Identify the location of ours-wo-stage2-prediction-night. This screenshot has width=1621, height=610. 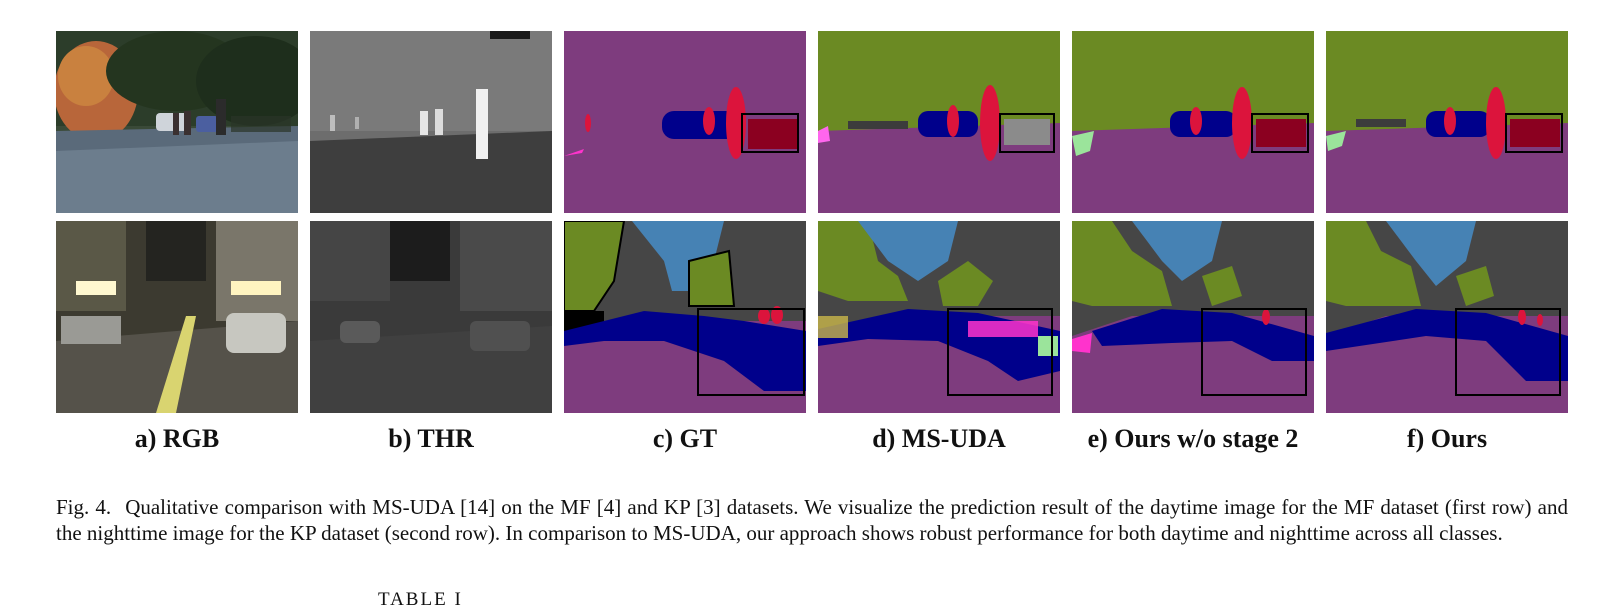
(1193, 317).